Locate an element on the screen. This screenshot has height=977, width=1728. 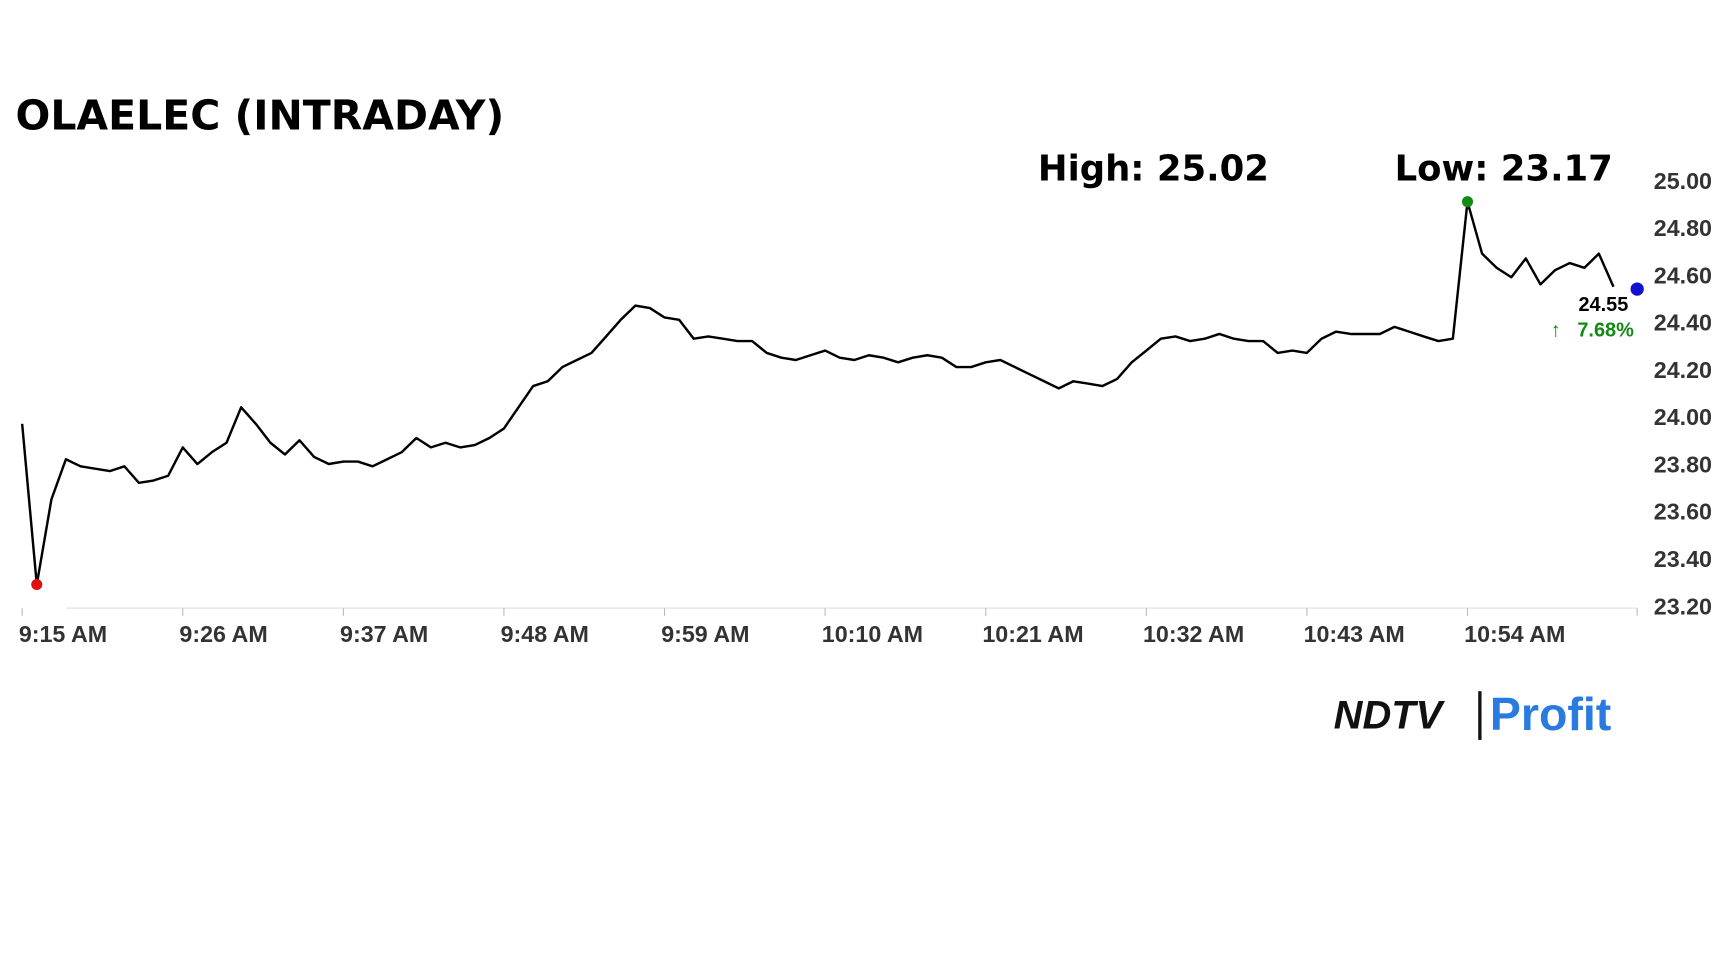
y-tick-label: 25.00 is located at coordinates (1683, 181).